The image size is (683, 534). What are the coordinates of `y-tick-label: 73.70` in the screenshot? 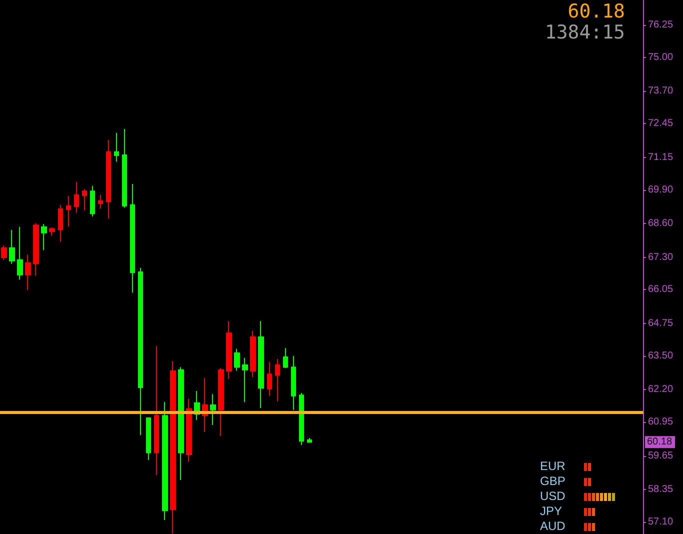 It's located at (661, 91).